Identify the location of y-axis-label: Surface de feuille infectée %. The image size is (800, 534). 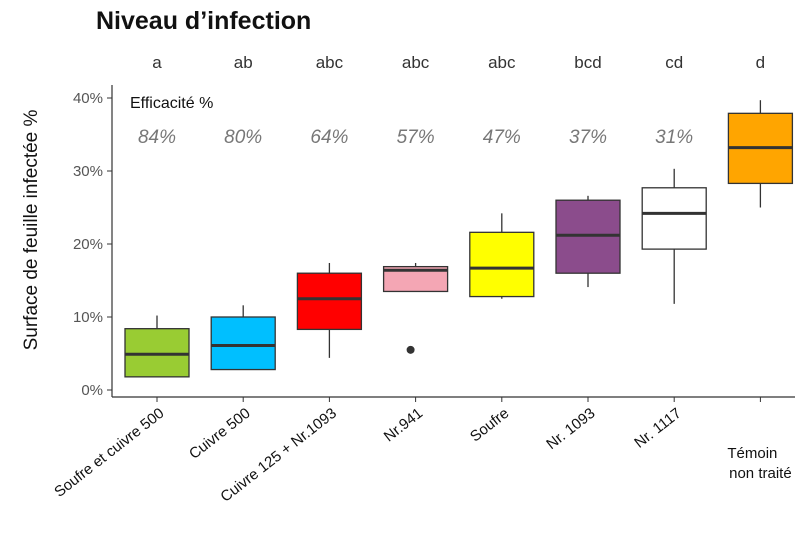
(31, 229).